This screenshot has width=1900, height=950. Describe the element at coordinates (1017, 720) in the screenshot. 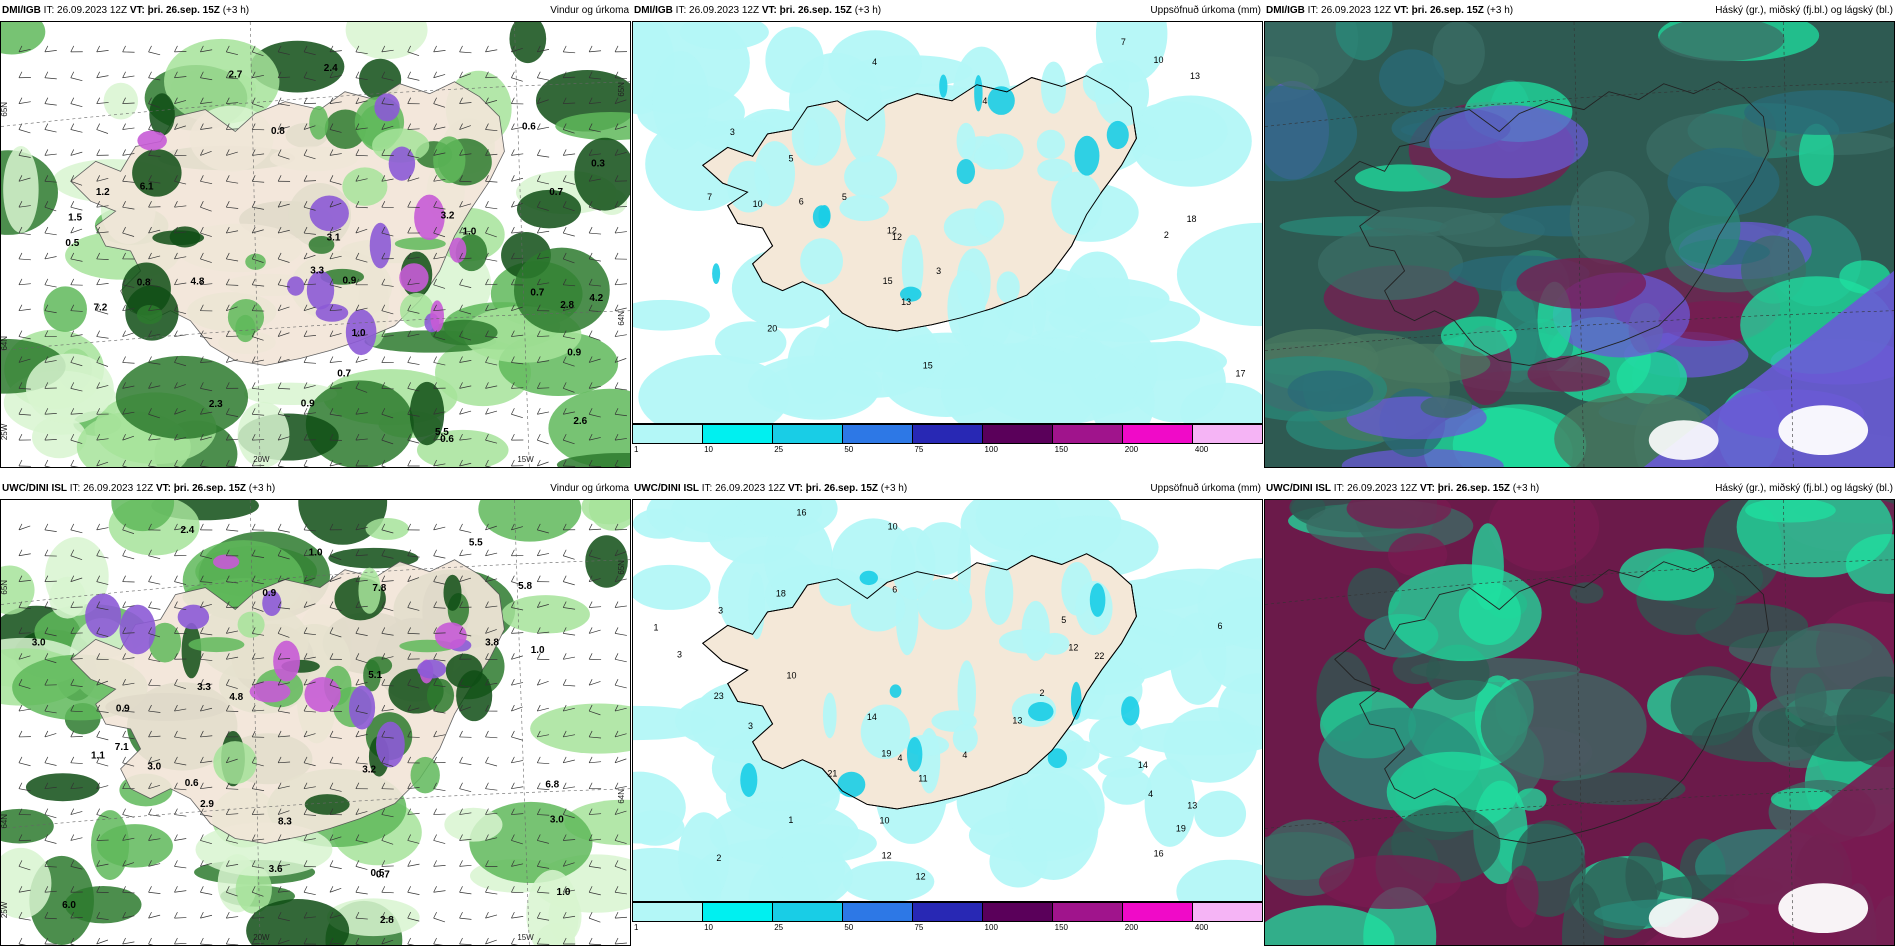

I see `accum-value-label: 13` at that location.